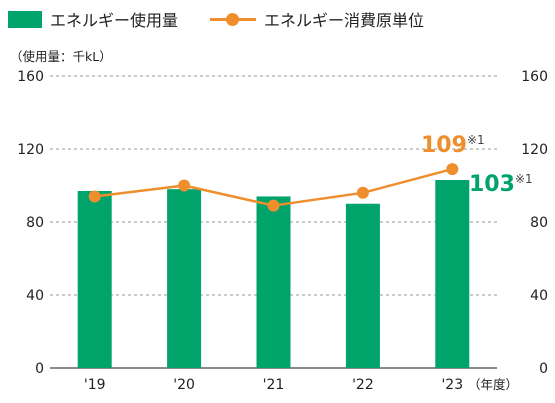 The height and width of the screenshot is (403, 555). I want to click on x-tick-label: '19, so click(95, 385).